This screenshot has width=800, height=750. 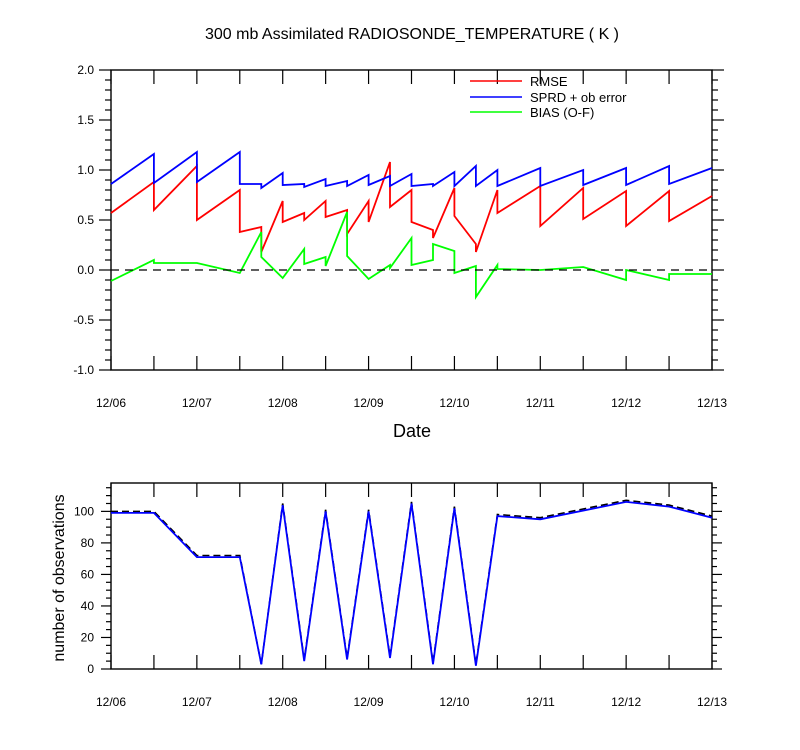 What do you see at coordinates (712, 403) in the screenshot?
I see `top-xtick-label-7: 12/13` at bounding box center [712, 403].